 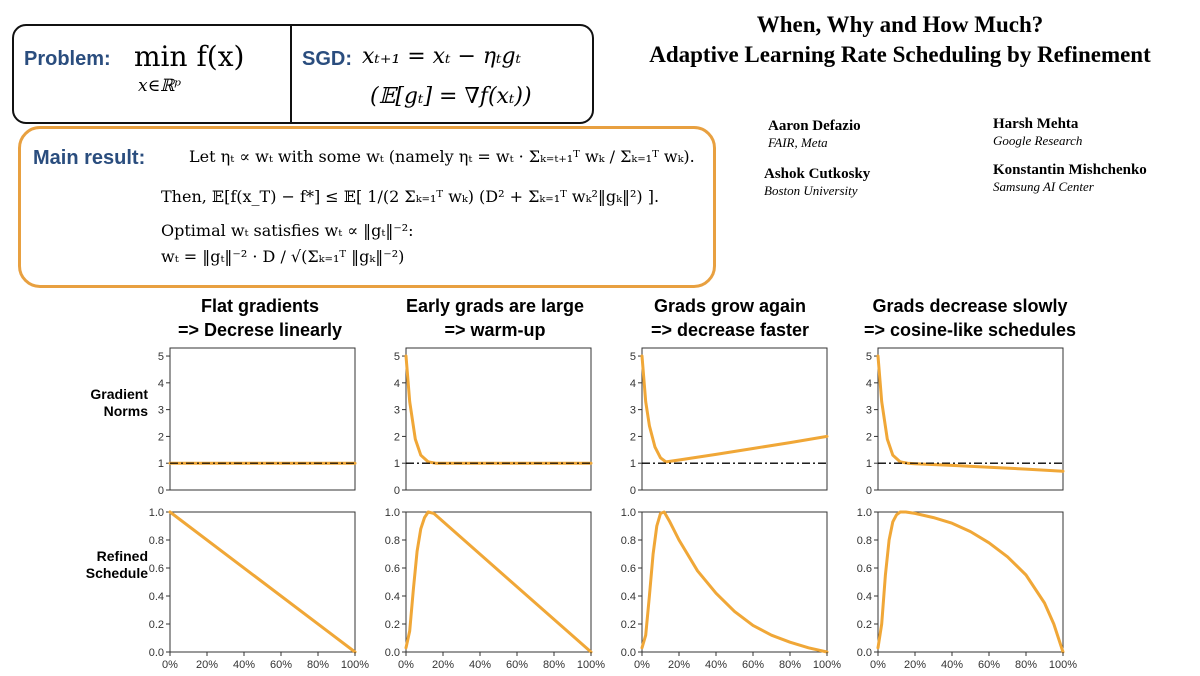 What do you see at coordinates (283, 256) in the screenshot?
I see `main-result-line-4: wₜ = ‖gₜ‖⁻² · D / √(Σₖ₌₁ᵀ ‖gₖ‖⁻²)` at bounding box center [283, 256].